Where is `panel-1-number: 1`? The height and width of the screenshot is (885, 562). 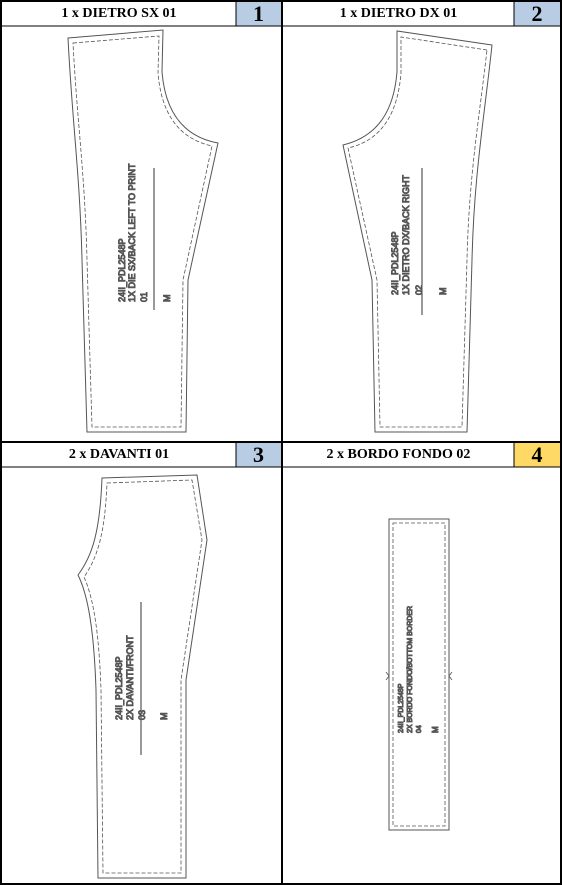 panel-1-number: 1 is located at coordinates (258, 13).